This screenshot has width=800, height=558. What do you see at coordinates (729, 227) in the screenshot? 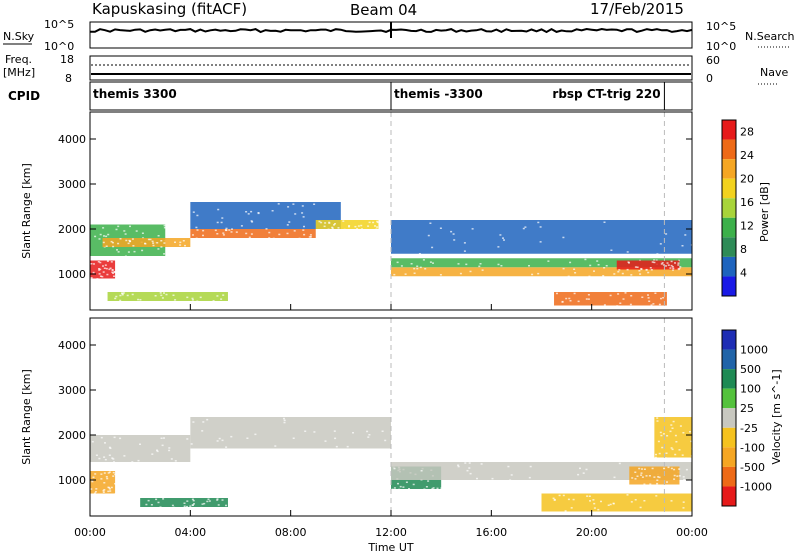
I see `colorbar-segment` at bounding box center [729, 227].